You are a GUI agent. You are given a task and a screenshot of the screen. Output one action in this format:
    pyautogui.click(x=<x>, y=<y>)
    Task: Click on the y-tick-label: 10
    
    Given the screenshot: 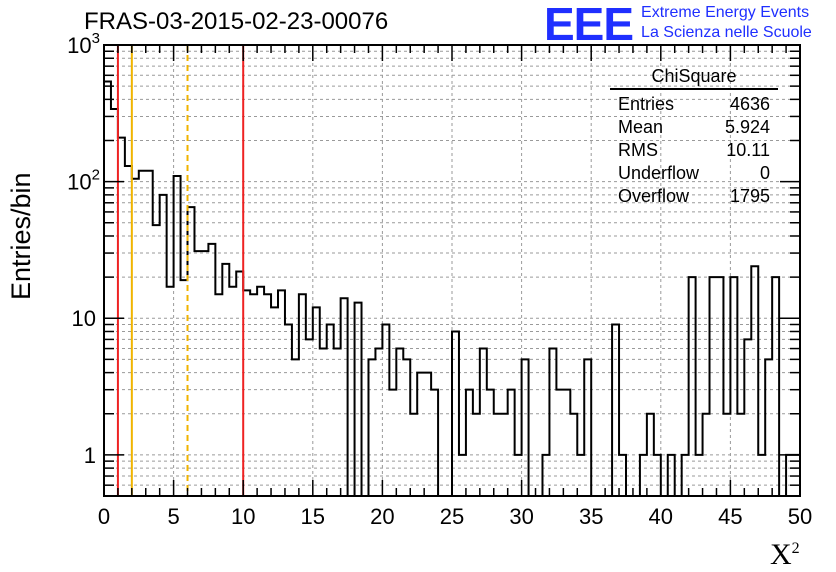 What is the action you would take?
    pyautogui.click(x=84, y=318)
    